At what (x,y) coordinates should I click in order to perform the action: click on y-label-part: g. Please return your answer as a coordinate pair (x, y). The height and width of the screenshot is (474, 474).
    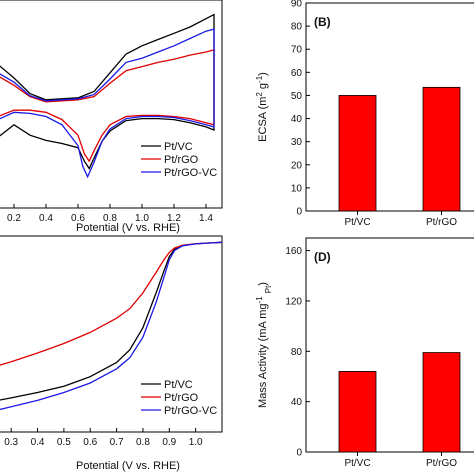
    Looking at the image, I should click on (263, 87).